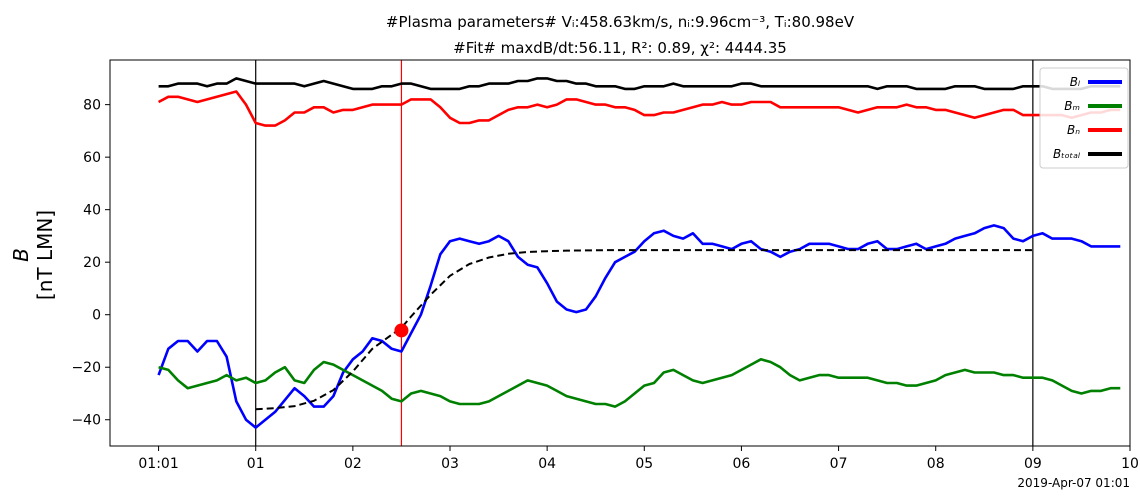 This screenshot has height=499, width=1140. Describe the element at coordinates (21, 255) in the screenshot. I see `y-axis-label-line1: B` at that location.